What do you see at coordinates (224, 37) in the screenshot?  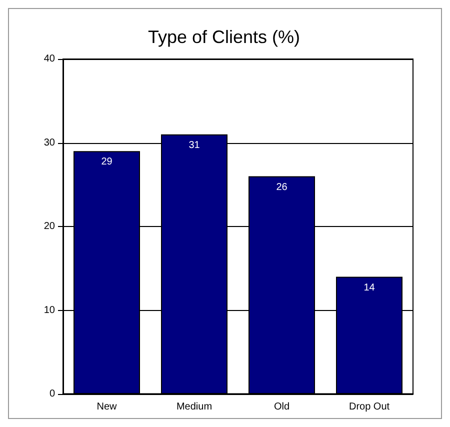 I see `chart-title: Type of Clients (%)` at bounding box center [224, 37].